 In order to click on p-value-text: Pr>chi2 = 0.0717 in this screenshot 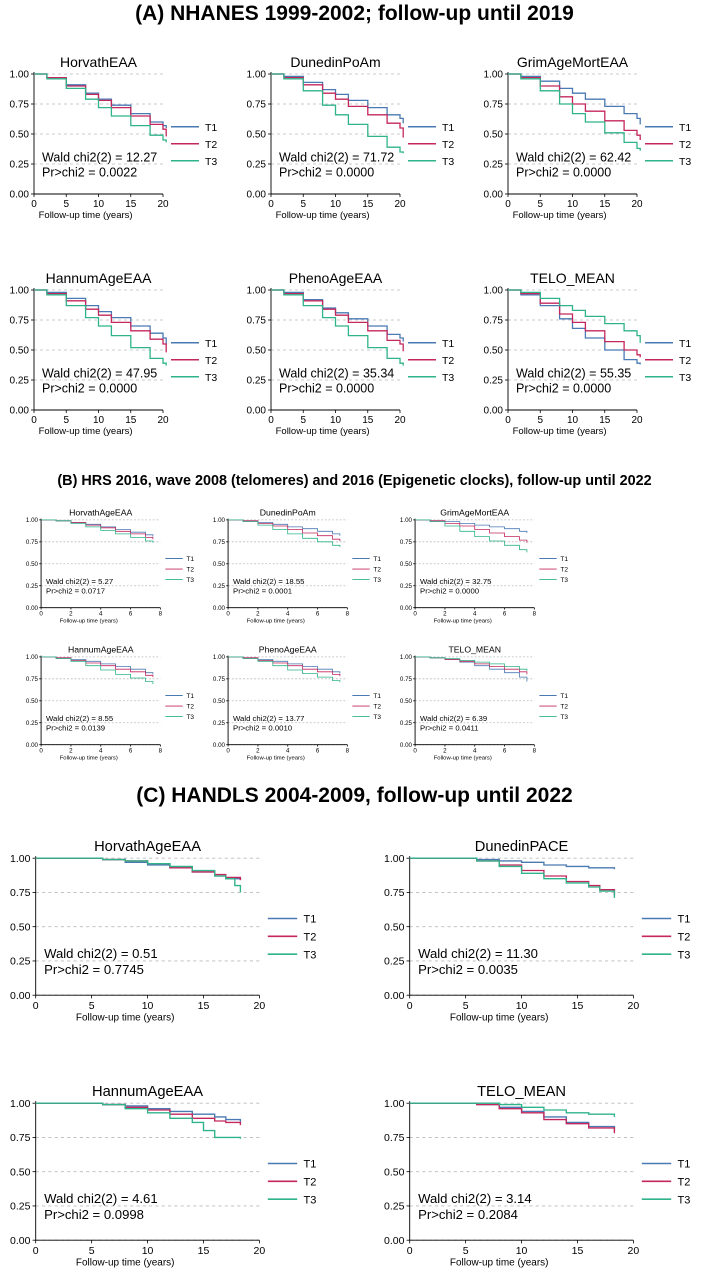, I will do `click(75, 590)`.